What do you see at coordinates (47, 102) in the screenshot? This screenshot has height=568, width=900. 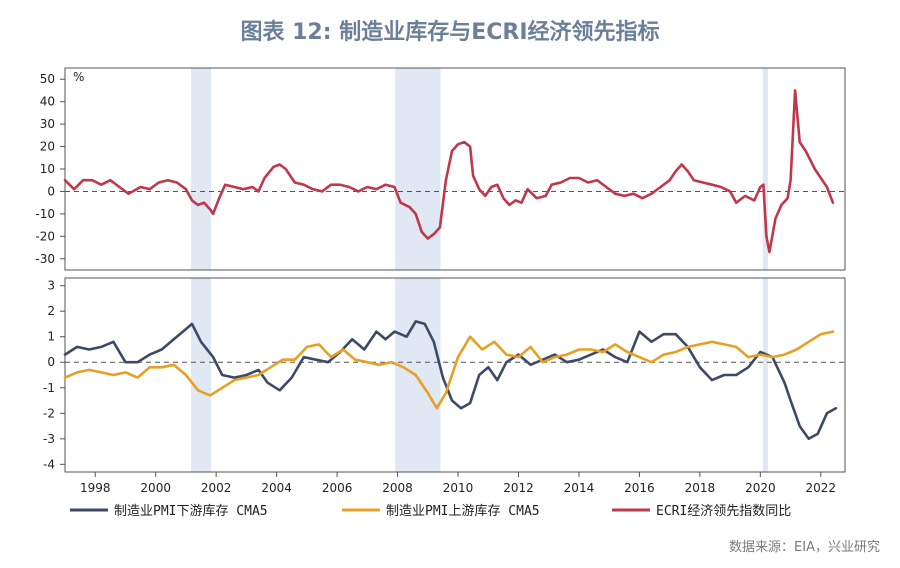 I see `top-ytick-label-1: 40` at bounding box center [47, 102].